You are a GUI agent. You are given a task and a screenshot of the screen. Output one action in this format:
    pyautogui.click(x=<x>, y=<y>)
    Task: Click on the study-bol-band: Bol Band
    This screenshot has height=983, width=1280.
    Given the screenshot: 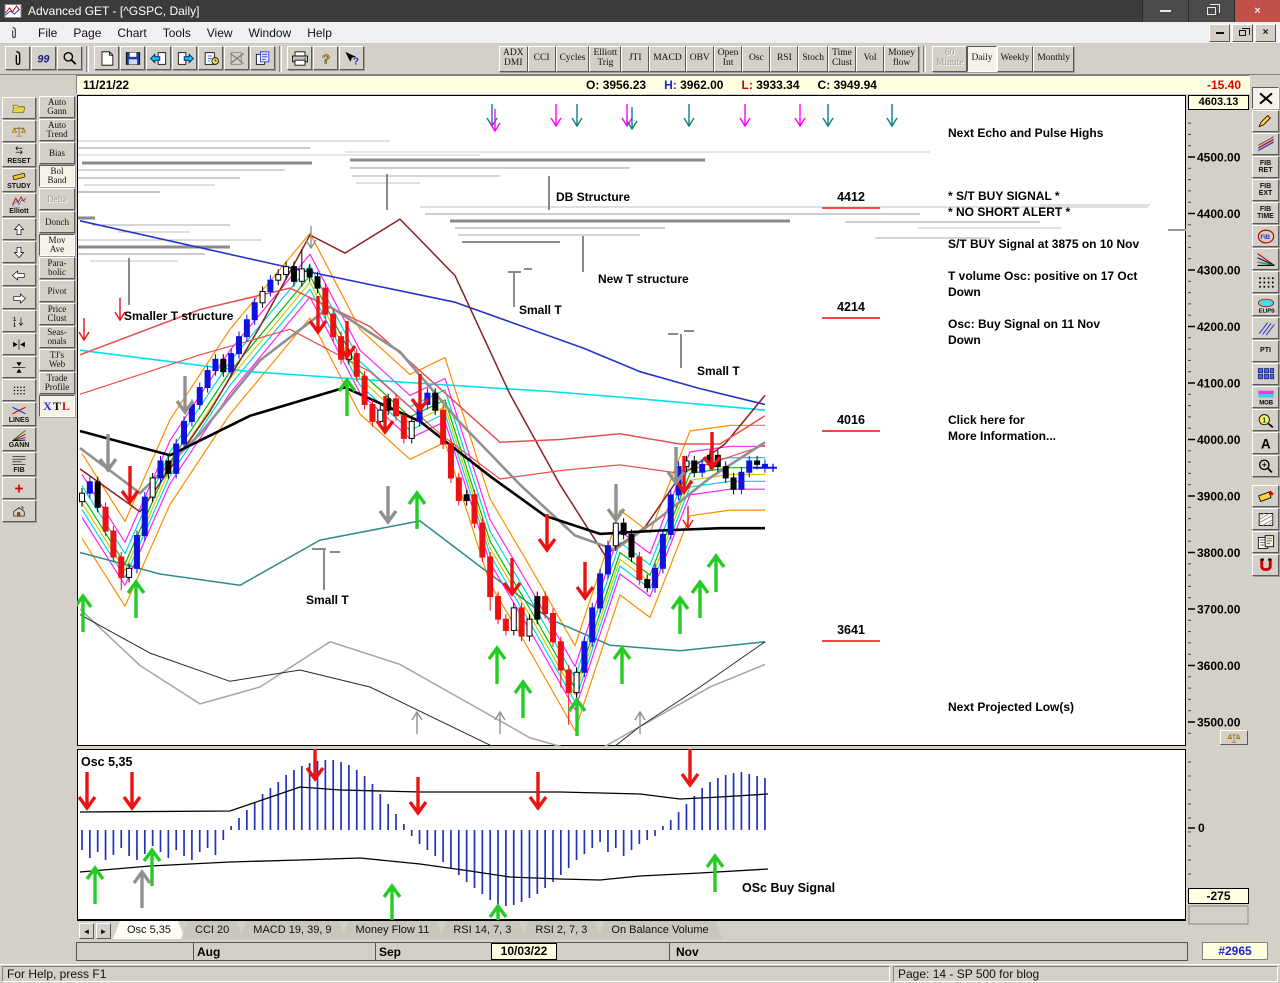 What is the action you would take?
    pyautogui.click(x=57, y=176)
    